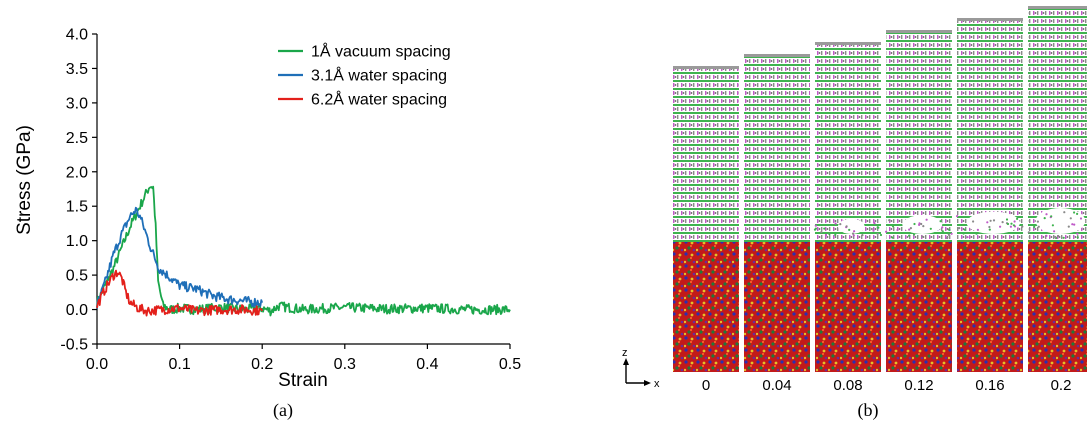 This screenshot has width=1088, height=423. I want to click on snapshot-strain-label: 0.04, so click(776, 385).